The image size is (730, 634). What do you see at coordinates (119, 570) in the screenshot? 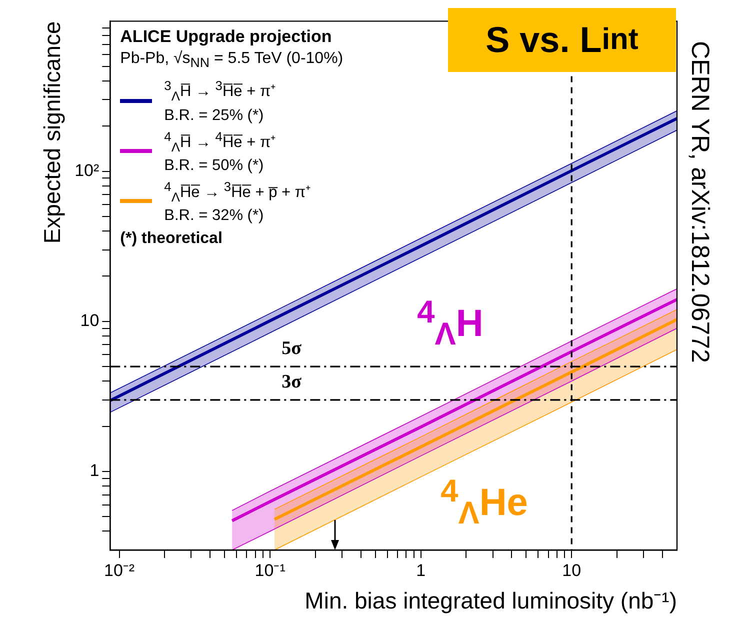
I see `x-tick-label: 10⁻²` at bounding box center [119, 570].